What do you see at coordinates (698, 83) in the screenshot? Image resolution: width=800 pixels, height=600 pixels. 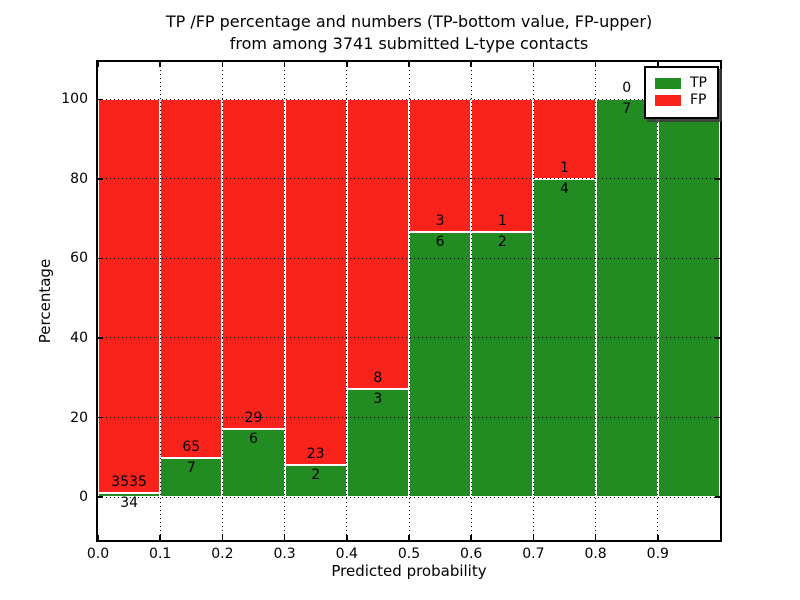 I see `legend-label-tp: TP` at bounding box center [698, 83].